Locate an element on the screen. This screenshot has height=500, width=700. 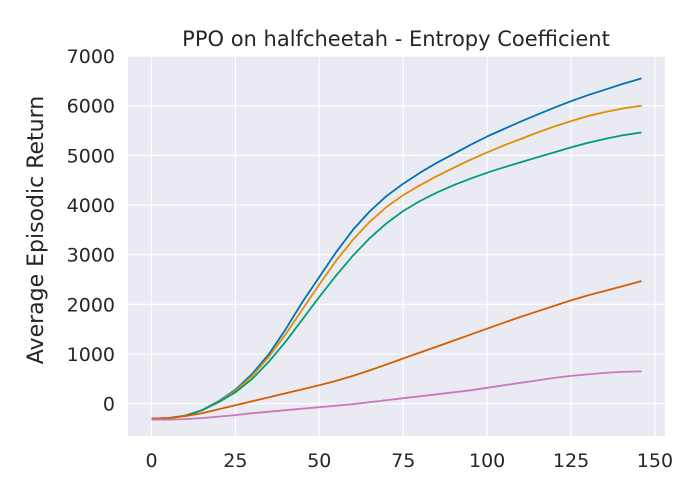
y-tick-labels: 0 1000 2000 3000 4000 5000 6000 7000 is located at coordinates (91, 231).